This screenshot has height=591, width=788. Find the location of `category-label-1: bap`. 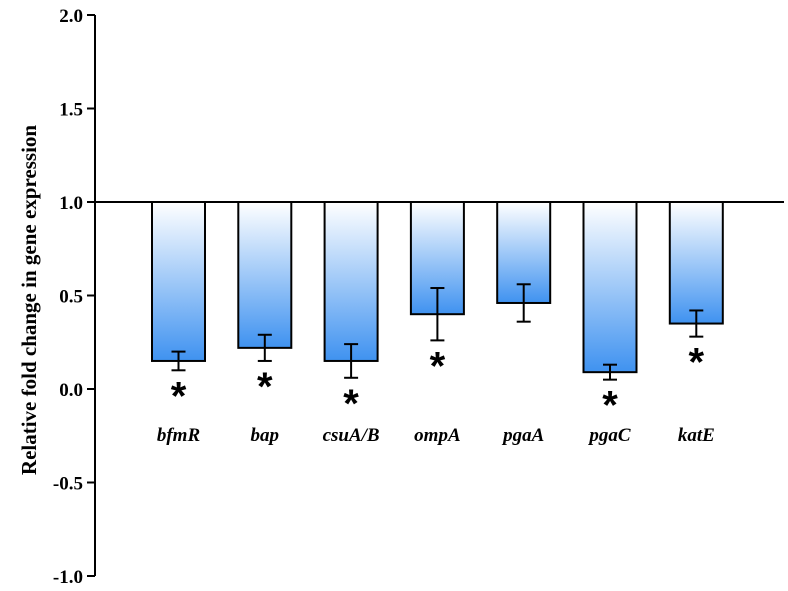

category-label-1: bap is located at coordinates (265, 435).